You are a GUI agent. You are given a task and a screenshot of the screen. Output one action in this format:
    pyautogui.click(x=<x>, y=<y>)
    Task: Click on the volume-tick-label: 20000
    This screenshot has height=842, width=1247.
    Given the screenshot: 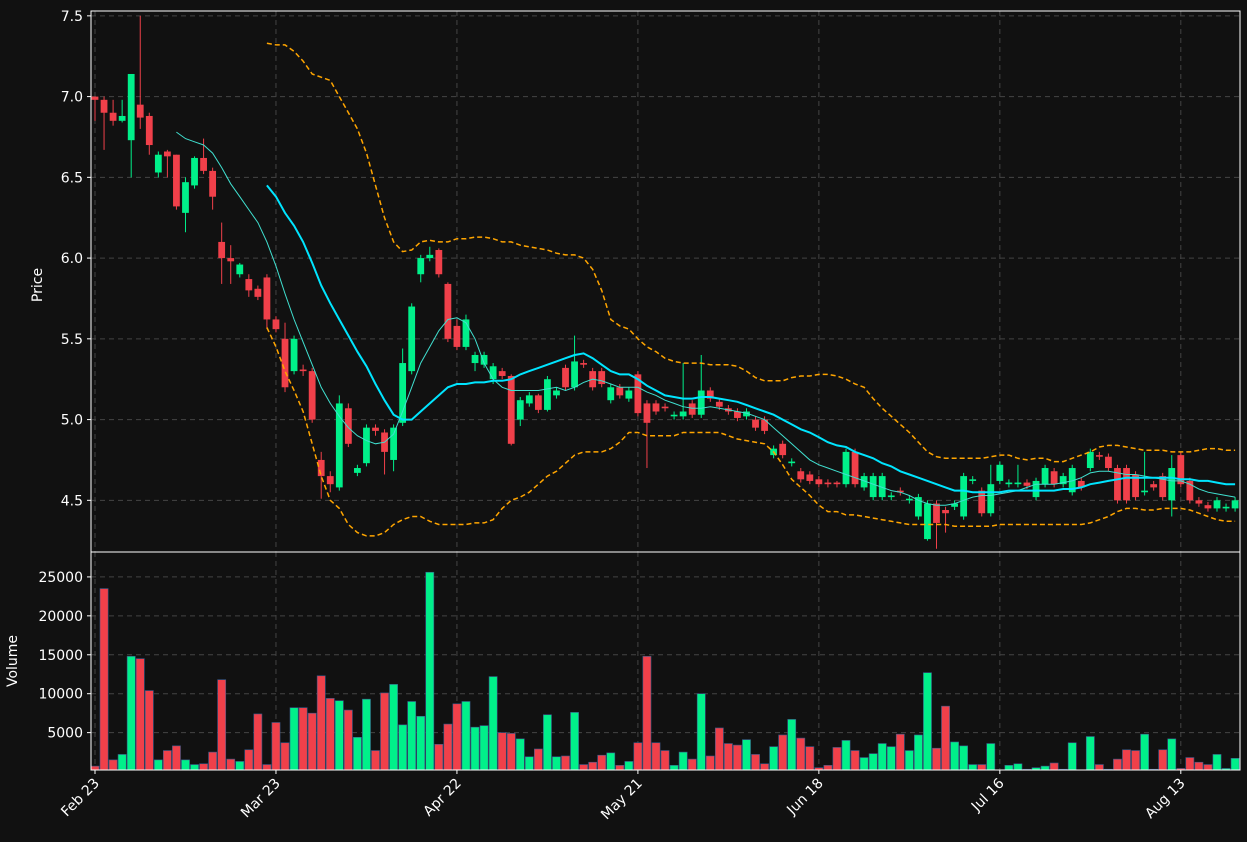 What is the action you would take?
    pyautogui.click(x=60, y=617)
    